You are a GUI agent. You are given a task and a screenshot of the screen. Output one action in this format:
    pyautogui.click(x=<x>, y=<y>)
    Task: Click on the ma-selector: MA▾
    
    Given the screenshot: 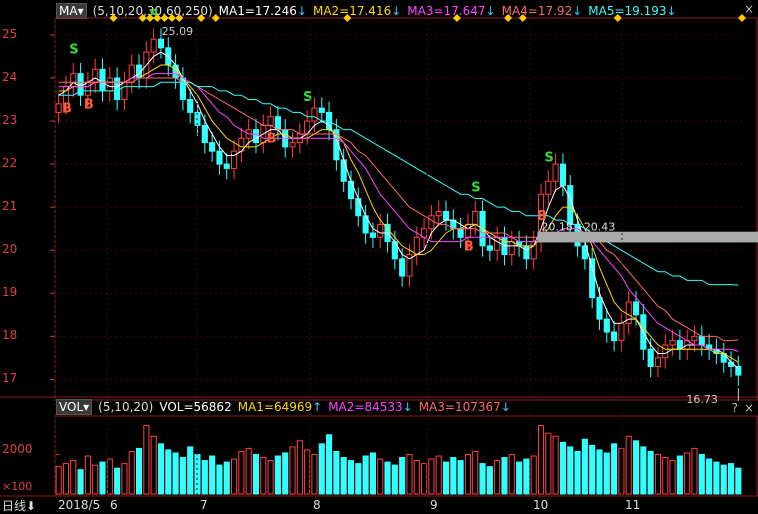 What is the action you would take?
    pyautogui.click(x=71, y=11)
    